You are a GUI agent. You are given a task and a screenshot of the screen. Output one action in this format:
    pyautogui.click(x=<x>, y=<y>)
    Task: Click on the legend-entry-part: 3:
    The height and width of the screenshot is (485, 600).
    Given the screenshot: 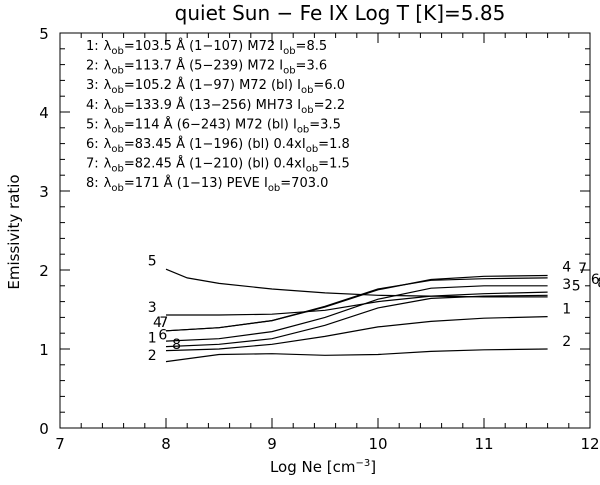 What is the action you would take?
    pyautogui.click(x=92, y=85)
    